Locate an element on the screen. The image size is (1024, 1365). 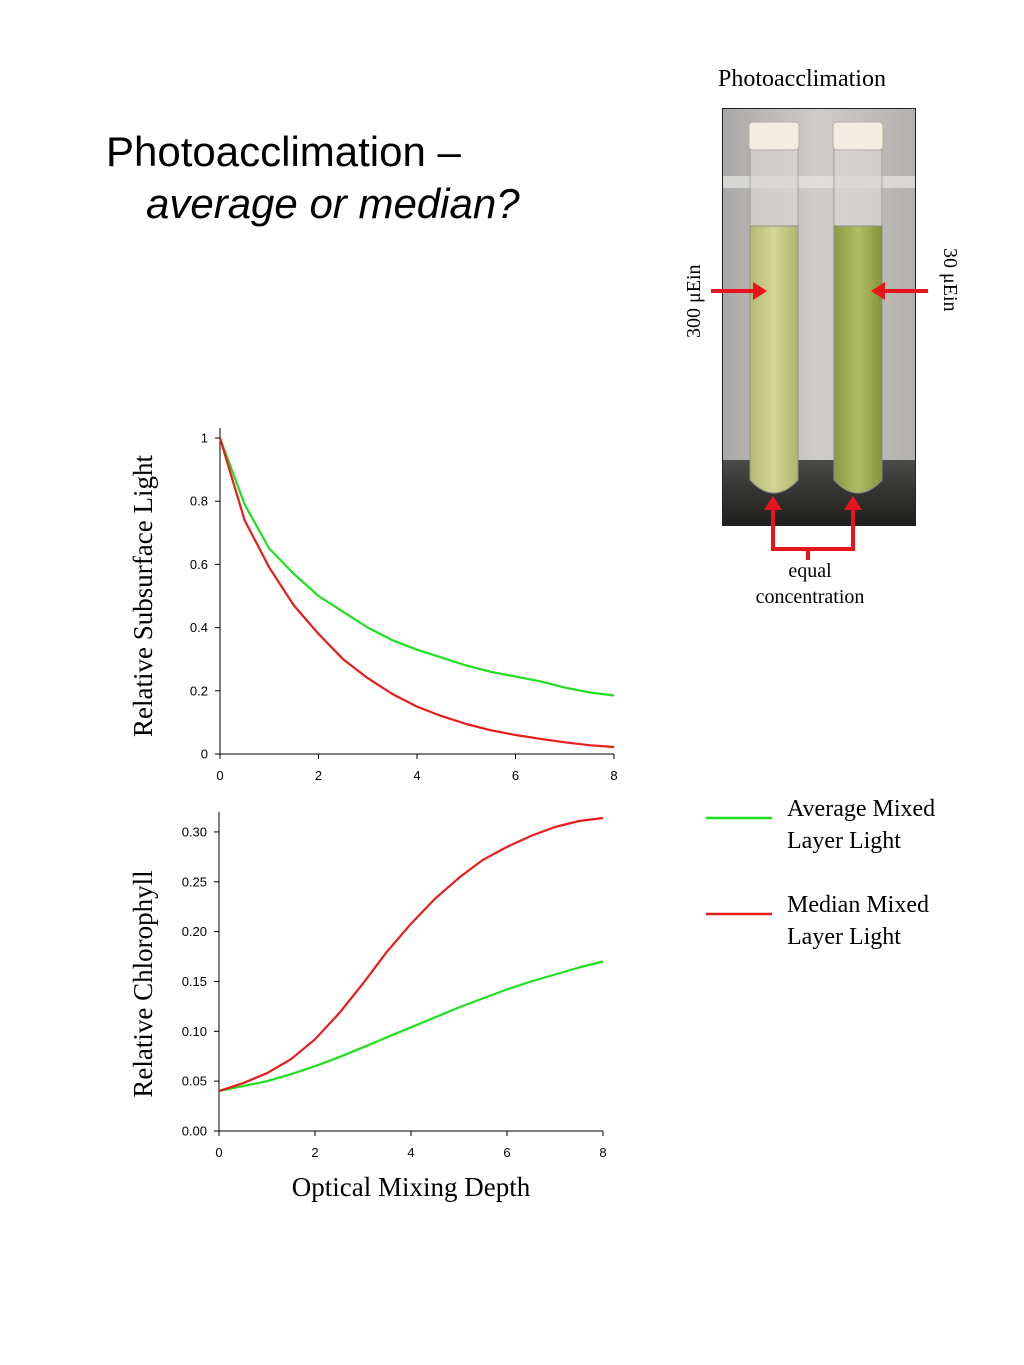
y-tick-label: 0.05 is located at coordinates (194, 1081).